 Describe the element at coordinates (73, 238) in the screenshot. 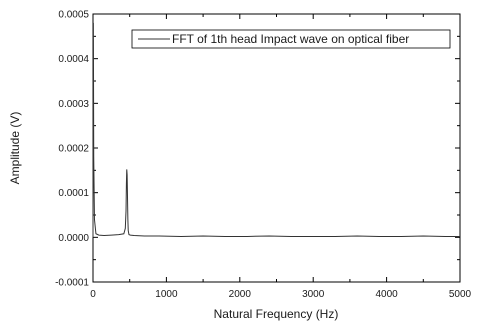

I see `y-tick-label: 0.0000` at that location.